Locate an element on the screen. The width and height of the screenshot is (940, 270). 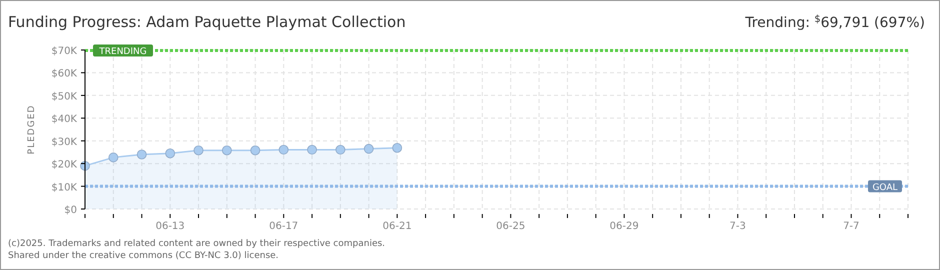
y-tick-label: $40K is located at coordinates (64, 120).